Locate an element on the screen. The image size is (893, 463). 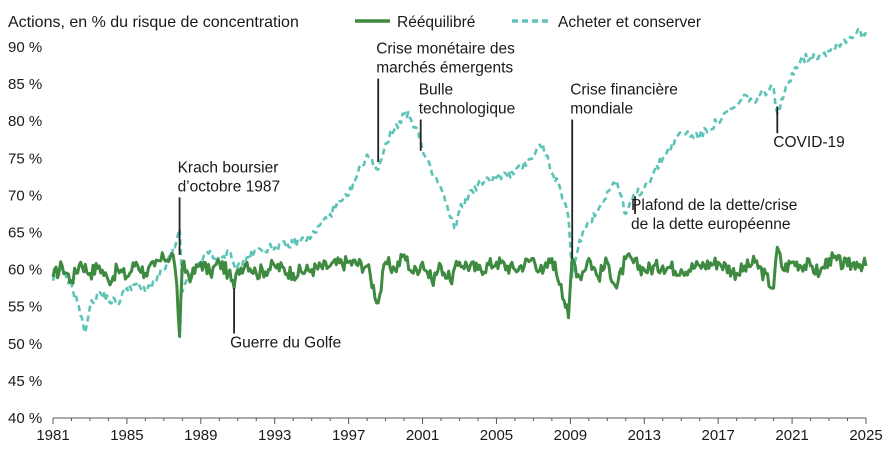
annotation-label: Plafond de la dette/crise is located at coordinates (714, 205).